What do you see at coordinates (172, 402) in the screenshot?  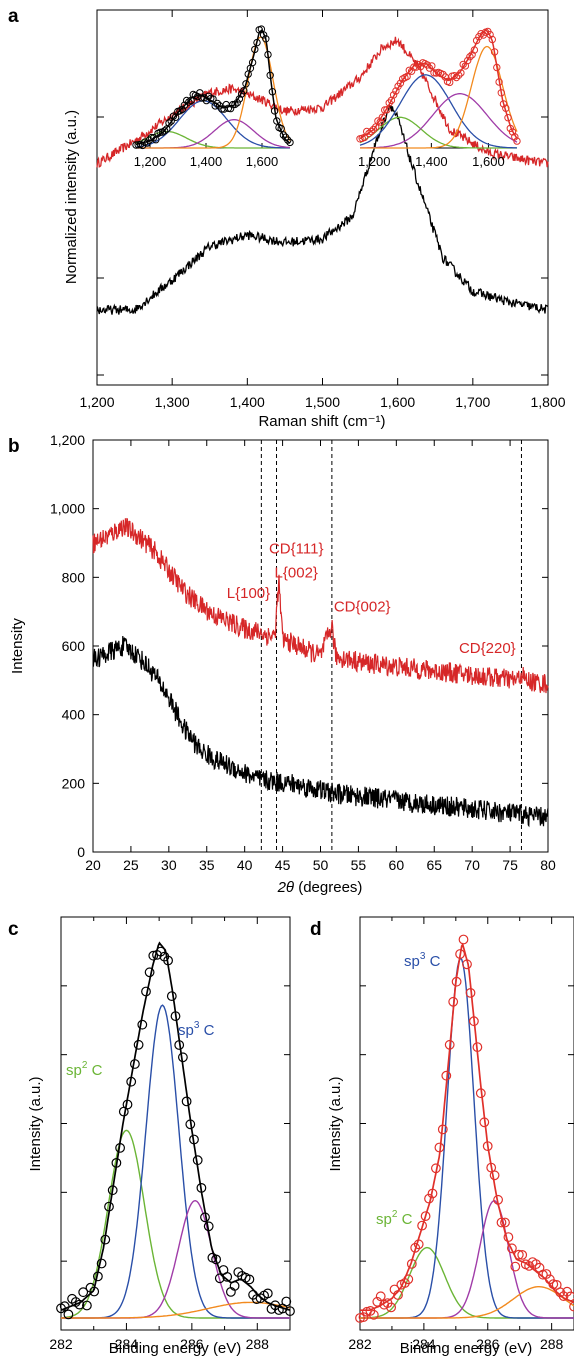 I see `panel-a-x-tick-label: 1,300` at bounding box center [172, 402].